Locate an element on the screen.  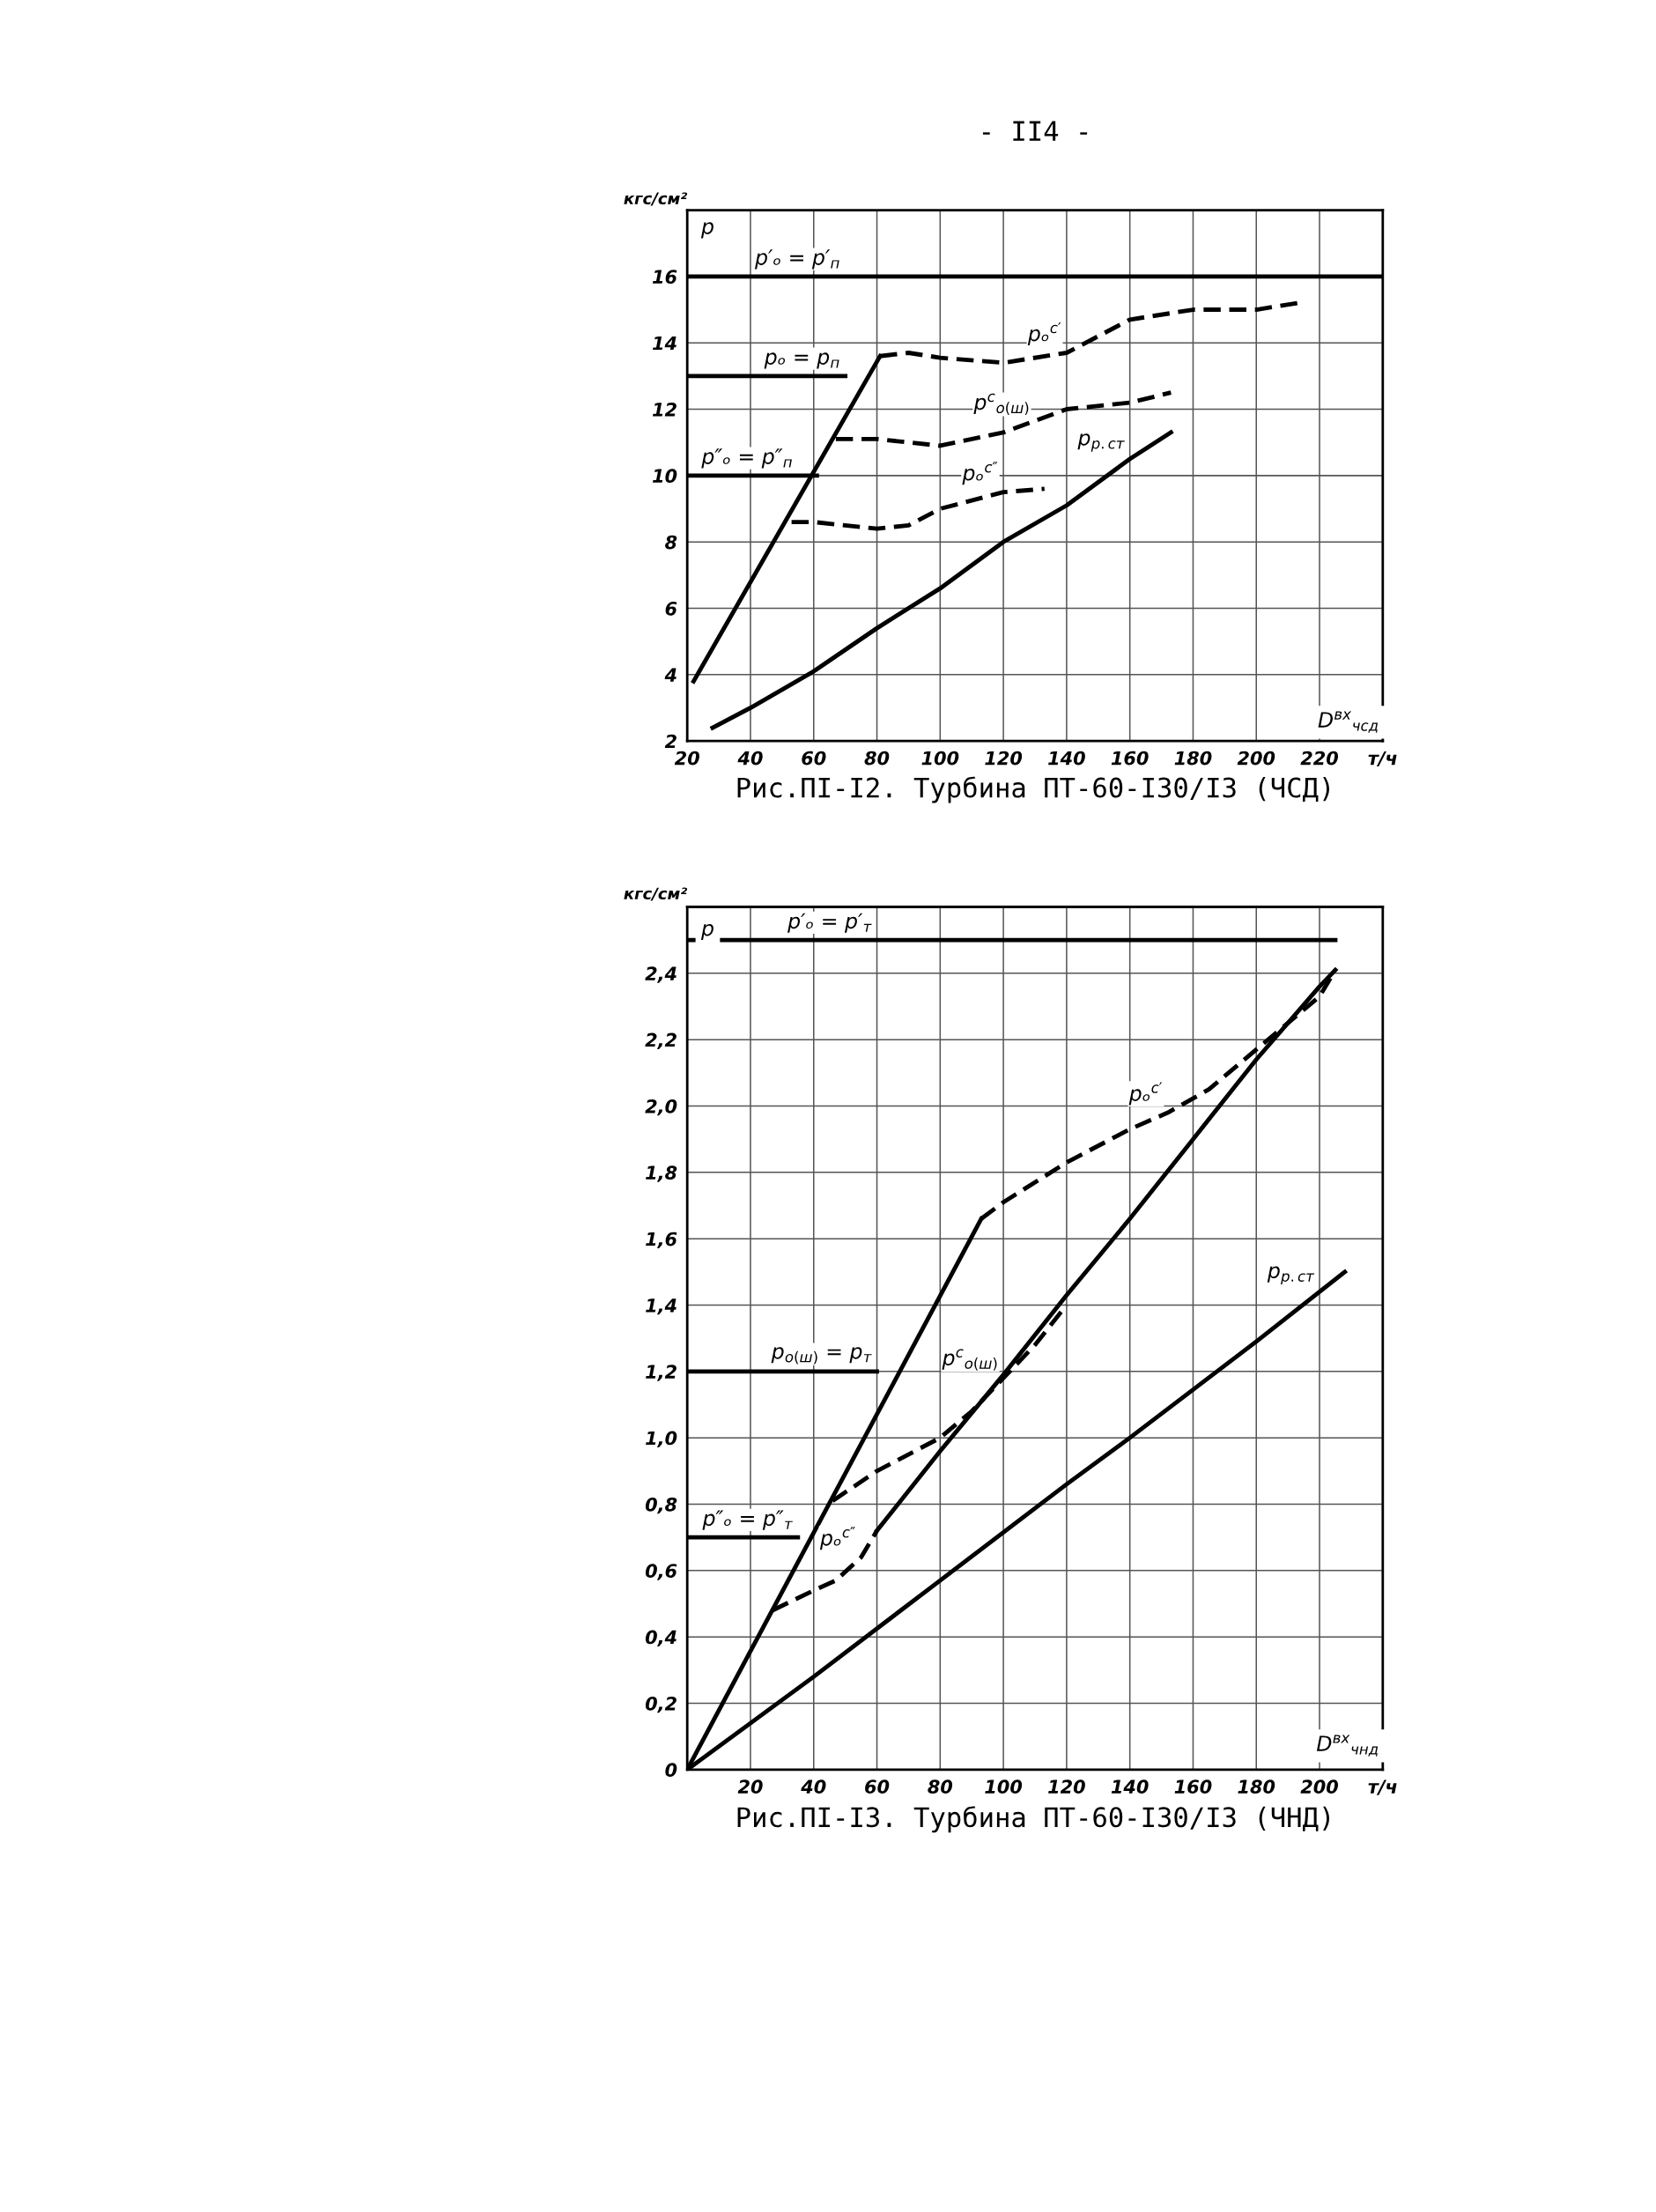
y-tick-label: 1,2 is located at coordinates (661, 1373).